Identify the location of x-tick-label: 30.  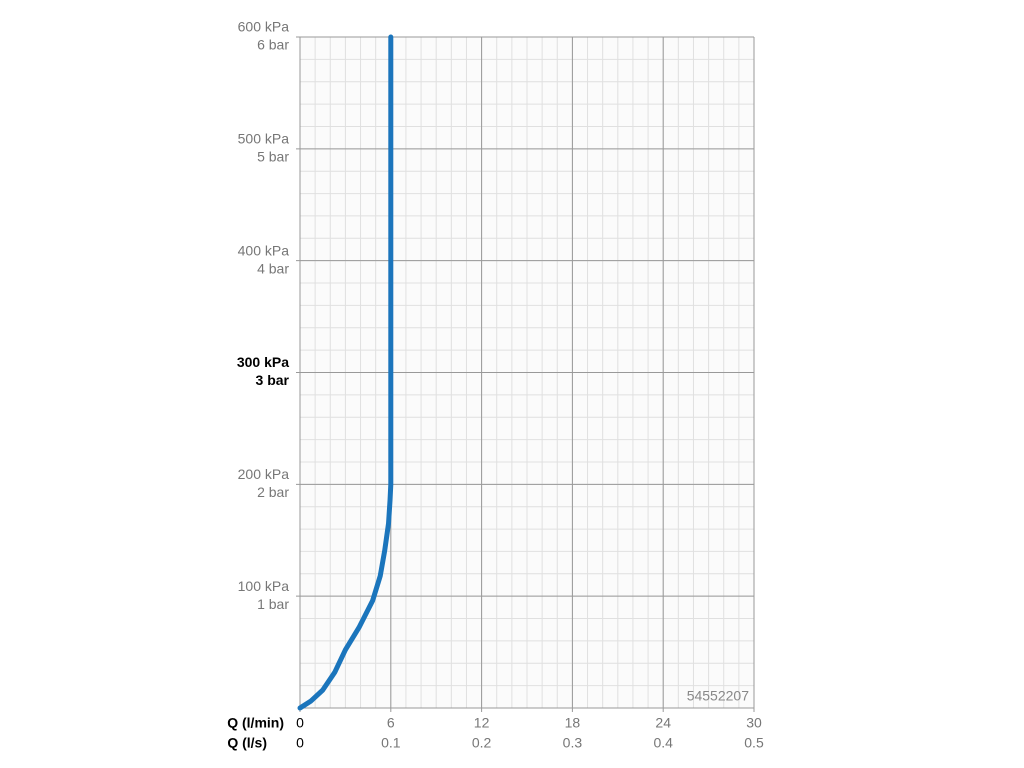
(754, 723).